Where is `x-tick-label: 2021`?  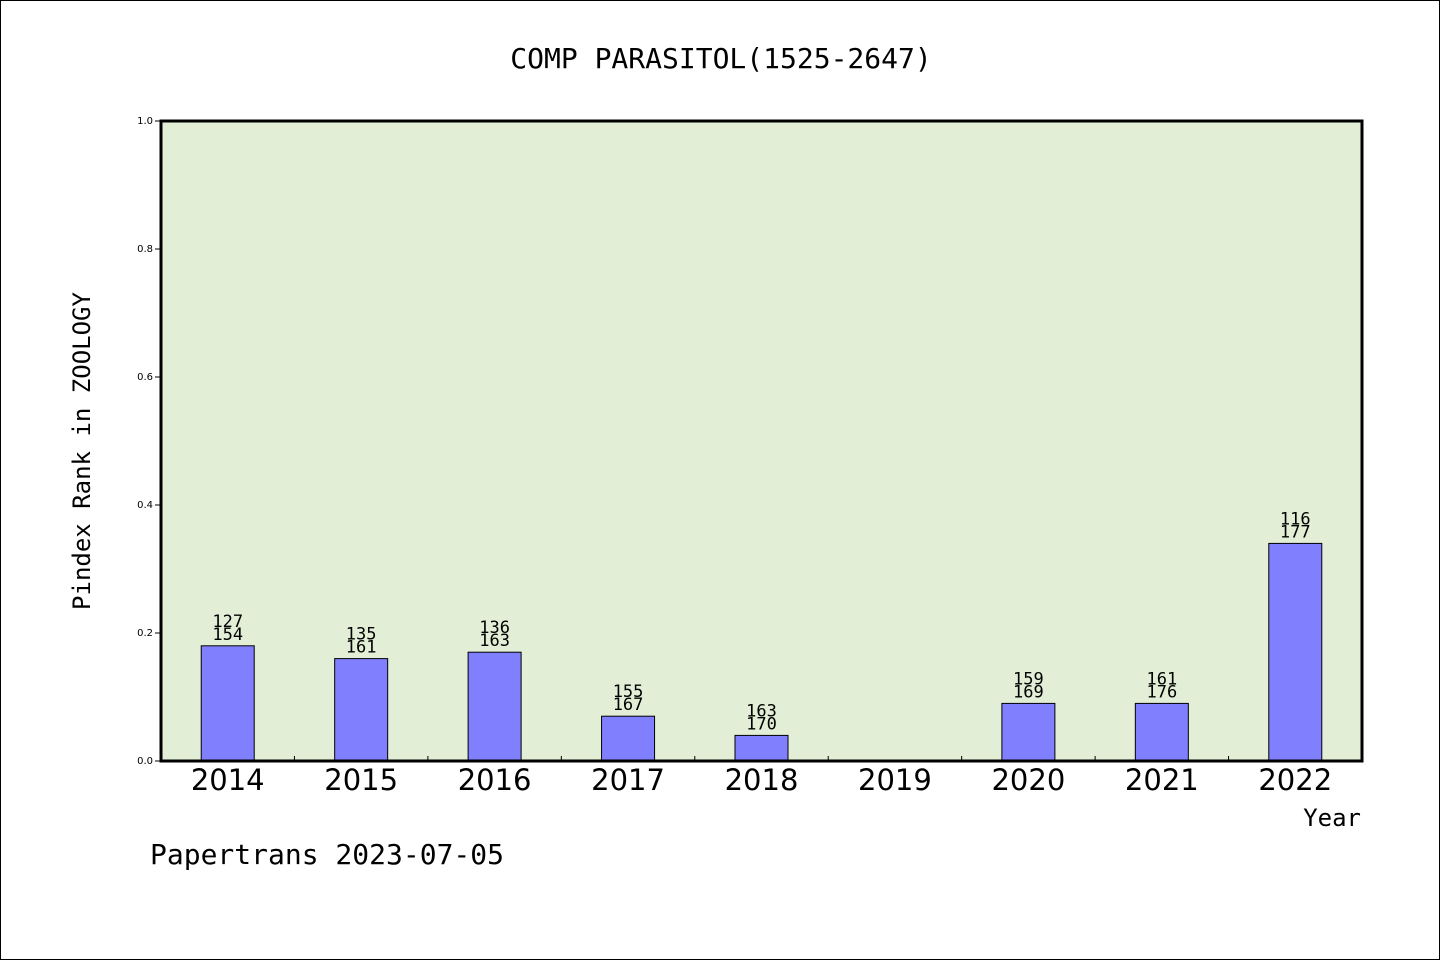
x-tick-label: 2021 is located at coordinates (1162, 780).